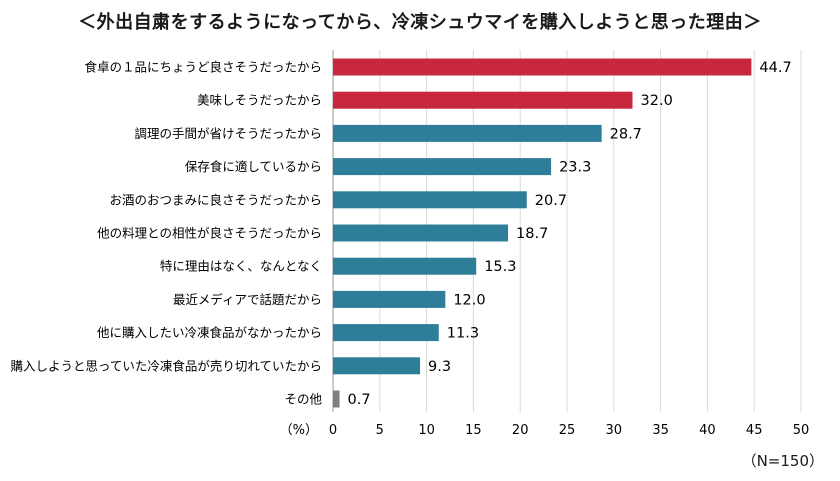  Describe the element at coordinates (439, 367) in the screenshot. I see `value-label: 9.3` at that location.